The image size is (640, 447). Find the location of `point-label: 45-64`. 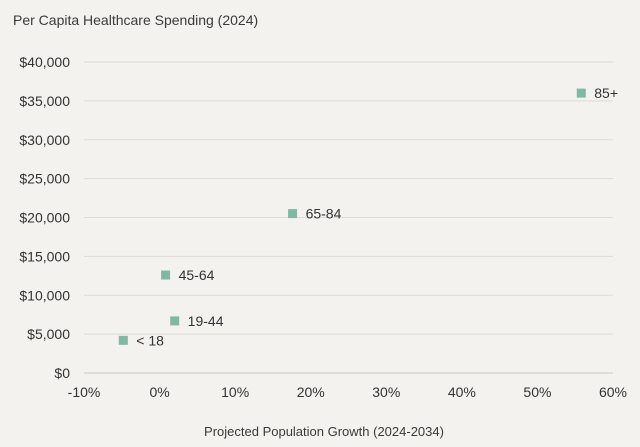

point-label: 45-64 is located at coordinates (197, 275).